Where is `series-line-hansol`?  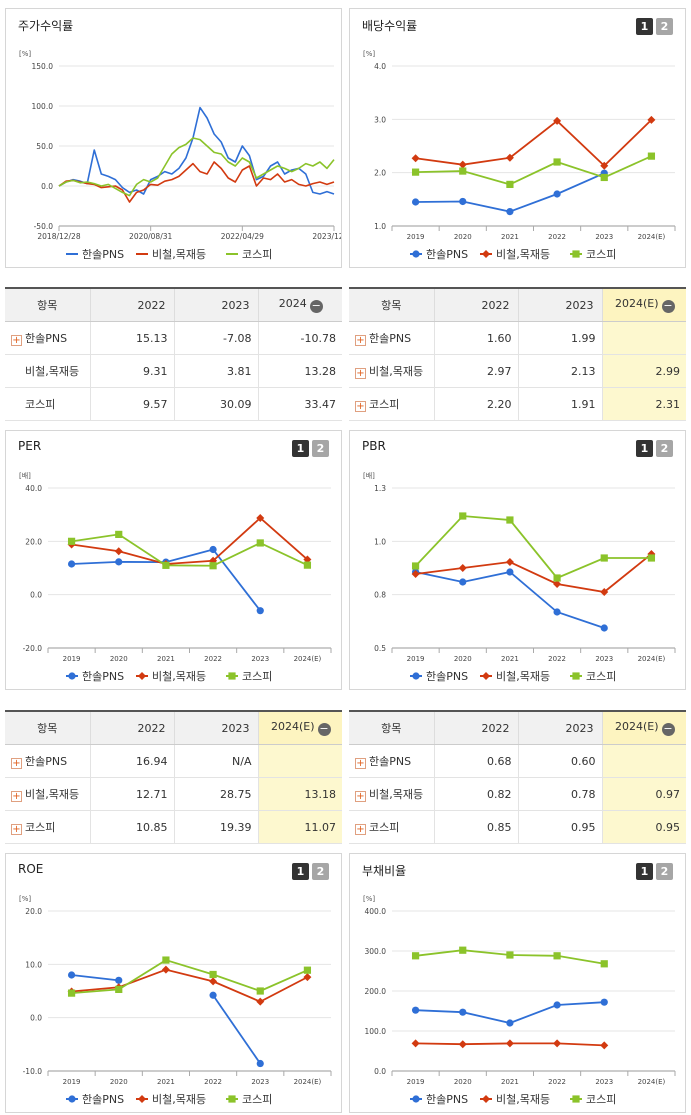
series-line-hansol is located at coordinates (510, 192).